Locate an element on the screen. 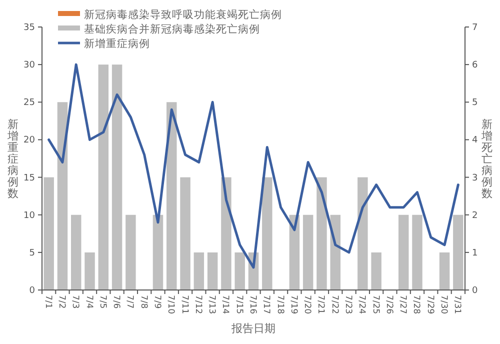 Image resolution: width=500 pixels, height=344 pixels. x-tick-label: 7/18 is located at coordinates (279, 304).